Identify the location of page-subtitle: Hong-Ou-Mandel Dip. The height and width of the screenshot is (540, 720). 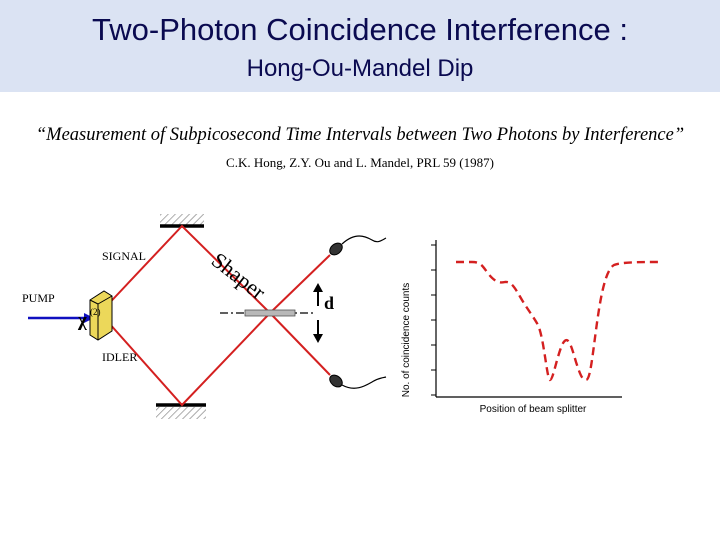
(360, 68).